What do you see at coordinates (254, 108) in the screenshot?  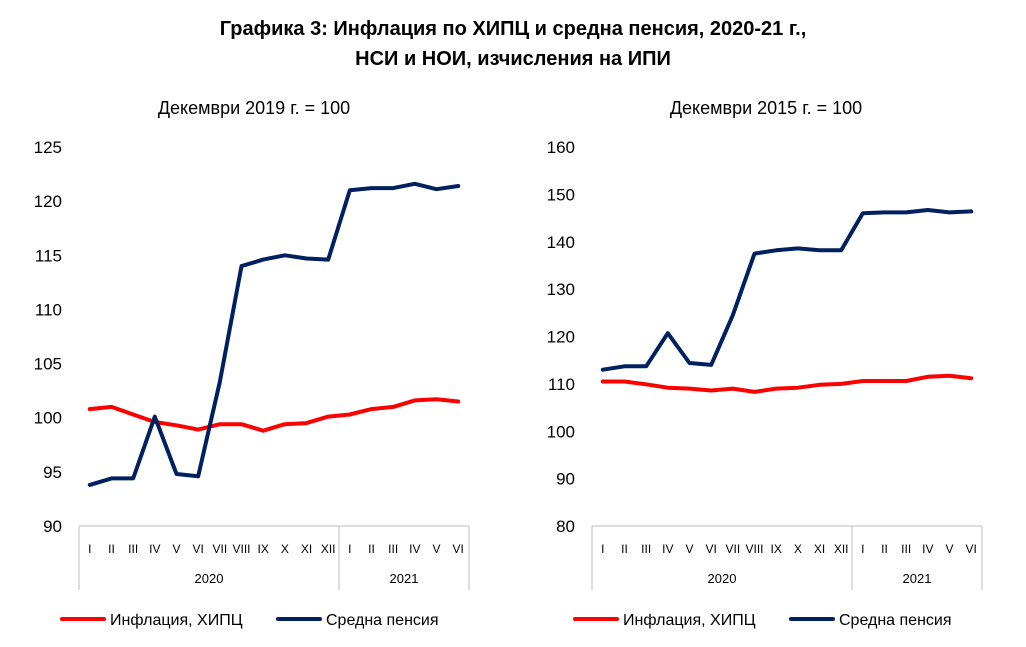 I see `subtitle: Декември 2019 г. = 100` at bounding box center [254, 108].